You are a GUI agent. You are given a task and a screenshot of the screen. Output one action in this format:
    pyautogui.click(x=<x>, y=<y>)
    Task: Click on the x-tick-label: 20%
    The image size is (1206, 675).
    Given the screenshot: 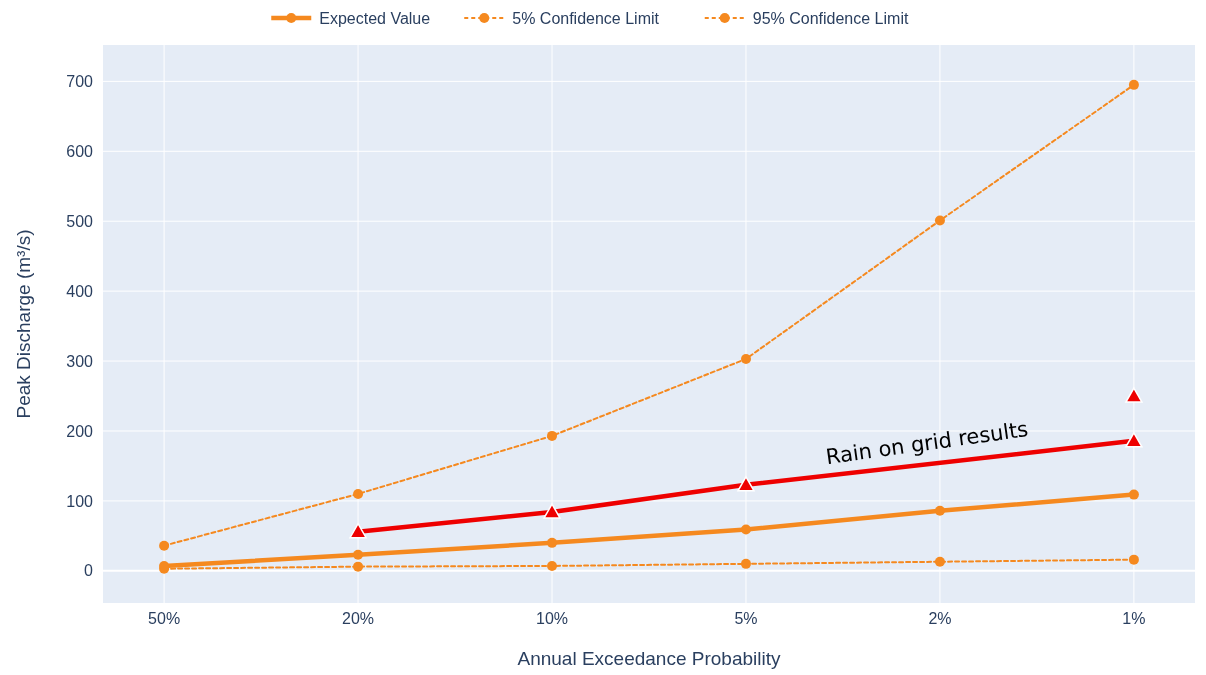 What is the action you would take?
    pyautogui.click(x=358, y=618)
    